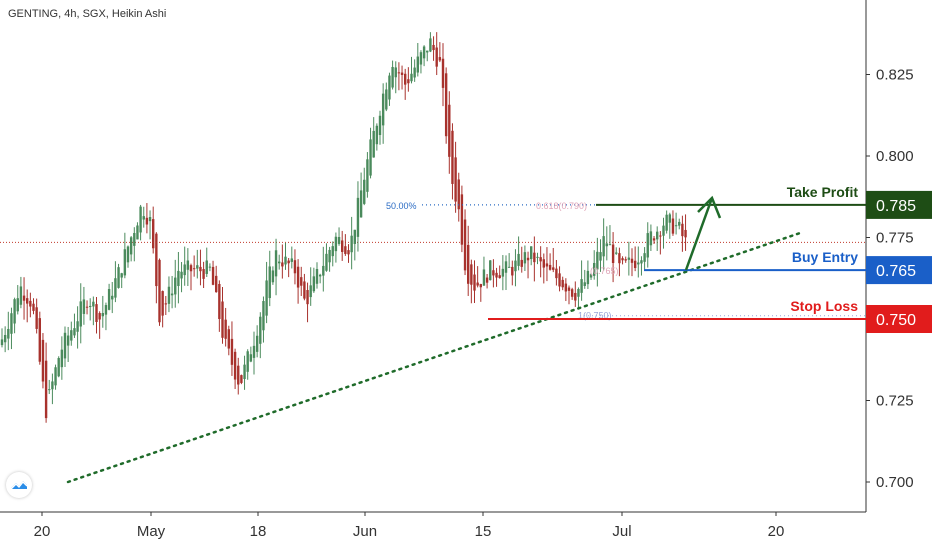 This screenshot has height=550, width=932. I want to click on price-badge-label: 0.750, so click(896, 320).